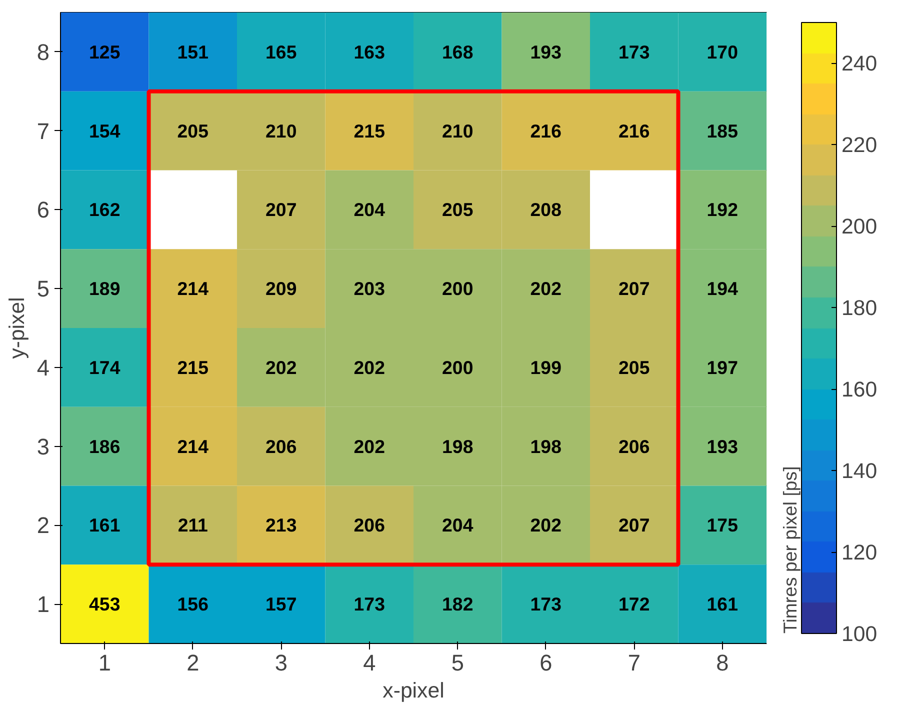 The width and height of the screenshot is (902, 715). I want to click on x-tick-label: 1, so click(104, 663).